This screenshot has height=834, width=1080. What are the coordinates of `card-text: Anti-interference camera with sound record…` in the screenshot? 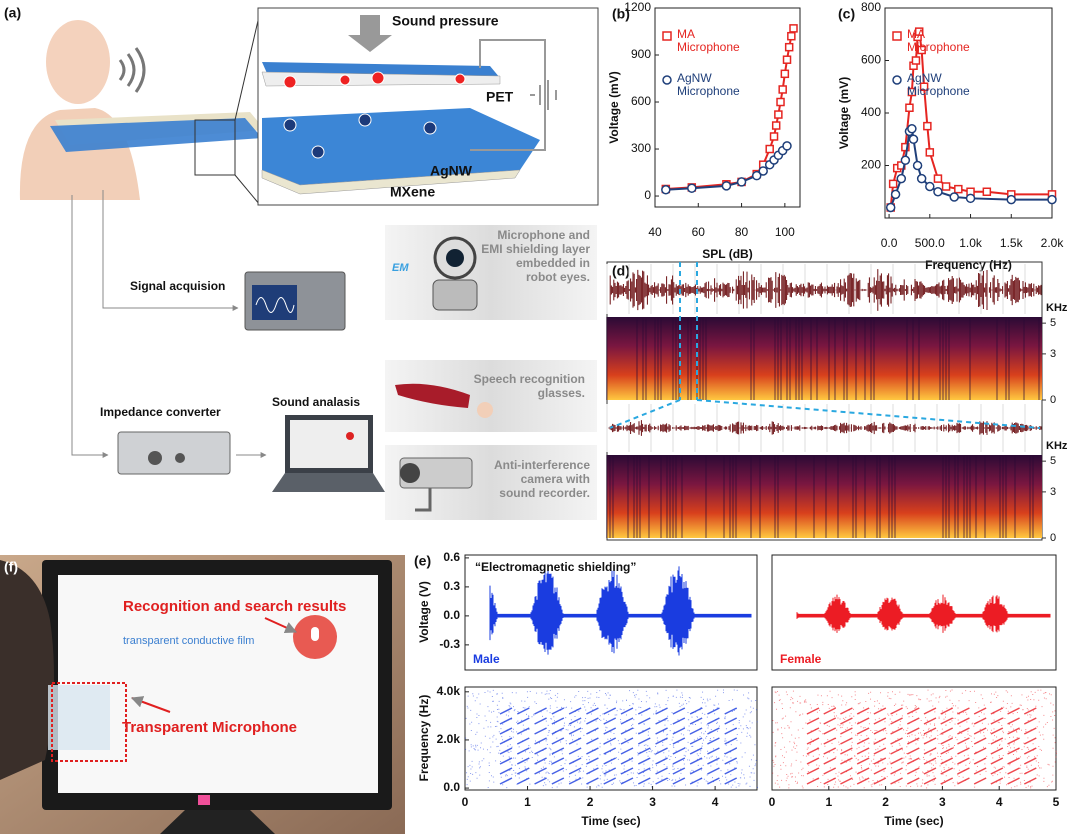 It's located at (542, 479).